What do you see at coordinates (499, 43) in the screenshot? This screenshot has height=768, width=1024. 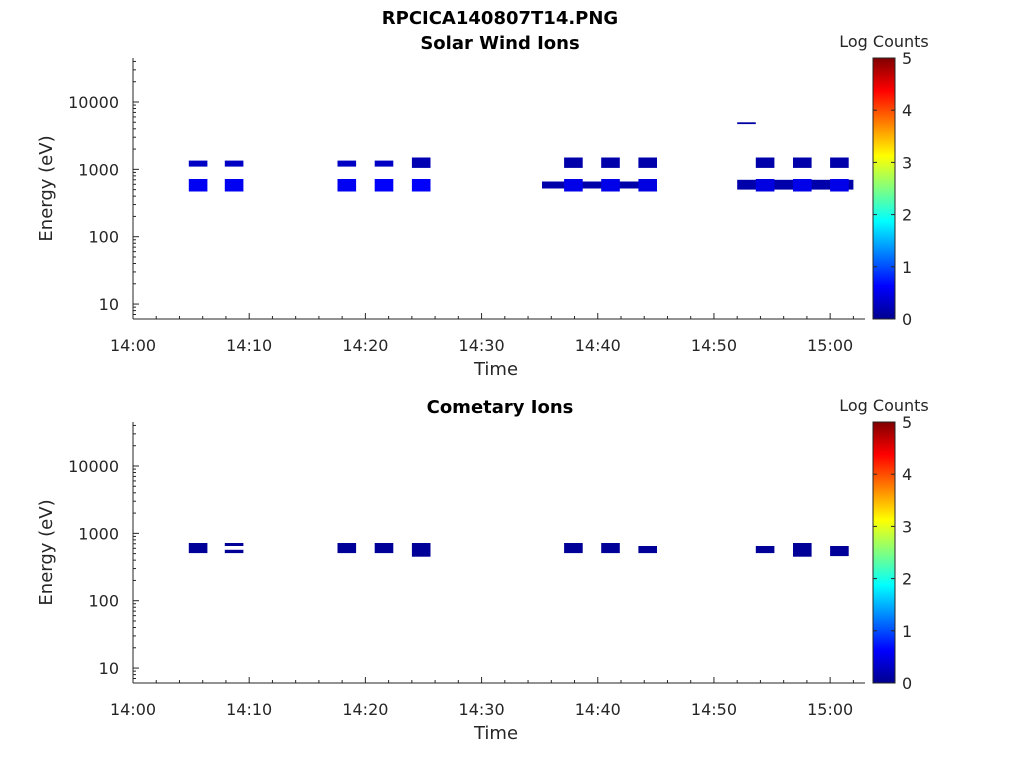 I see `panel-title: Solar Wind Ions` at bounding box center [499, 43].